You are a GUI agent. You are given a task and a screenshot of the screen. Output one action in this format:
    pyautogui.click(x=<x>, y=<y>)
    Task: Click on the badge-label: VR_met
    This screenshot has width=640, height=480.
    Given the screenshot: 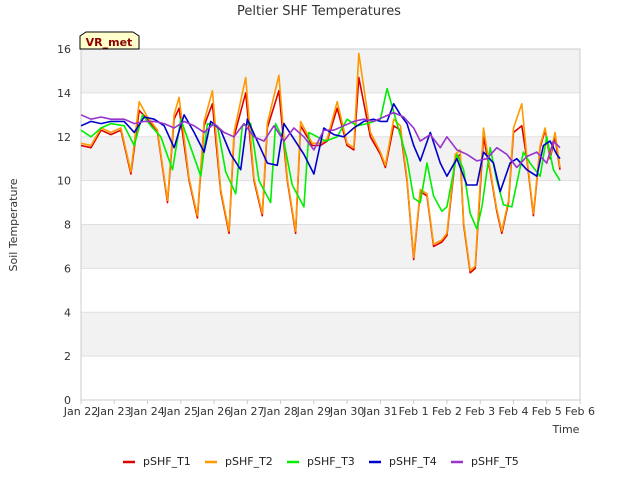 What is the action you would take?
    pyautogui.click(x=109, y=42)
    